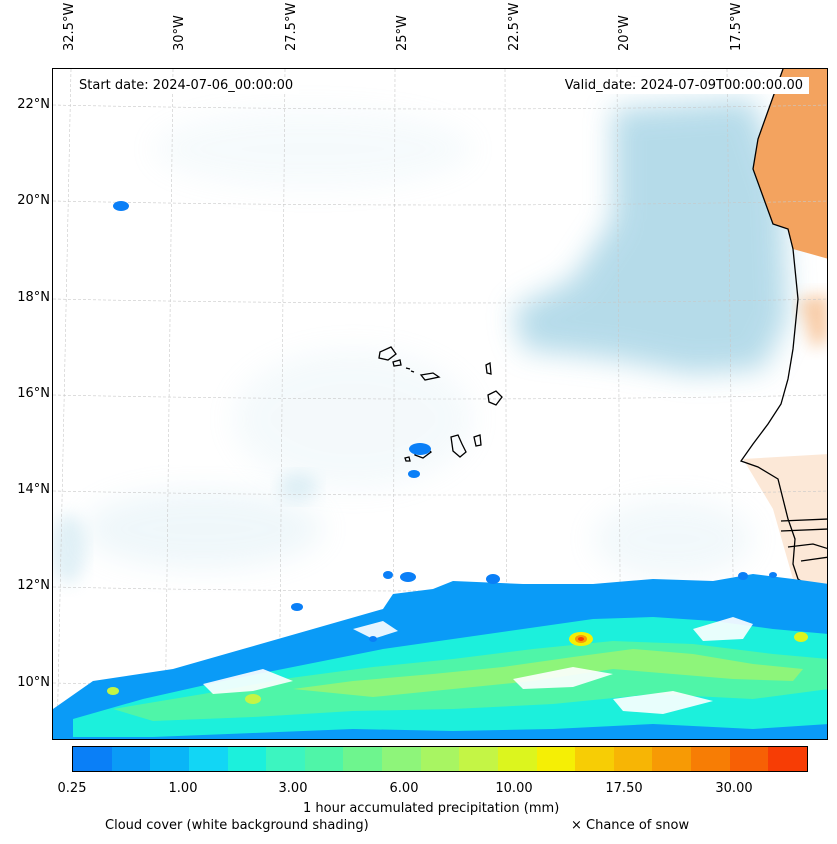  What do you see at coordinates (581, 639) in the screenshot?
I see `precip-cell-peak` at bounding box center [581, 639].